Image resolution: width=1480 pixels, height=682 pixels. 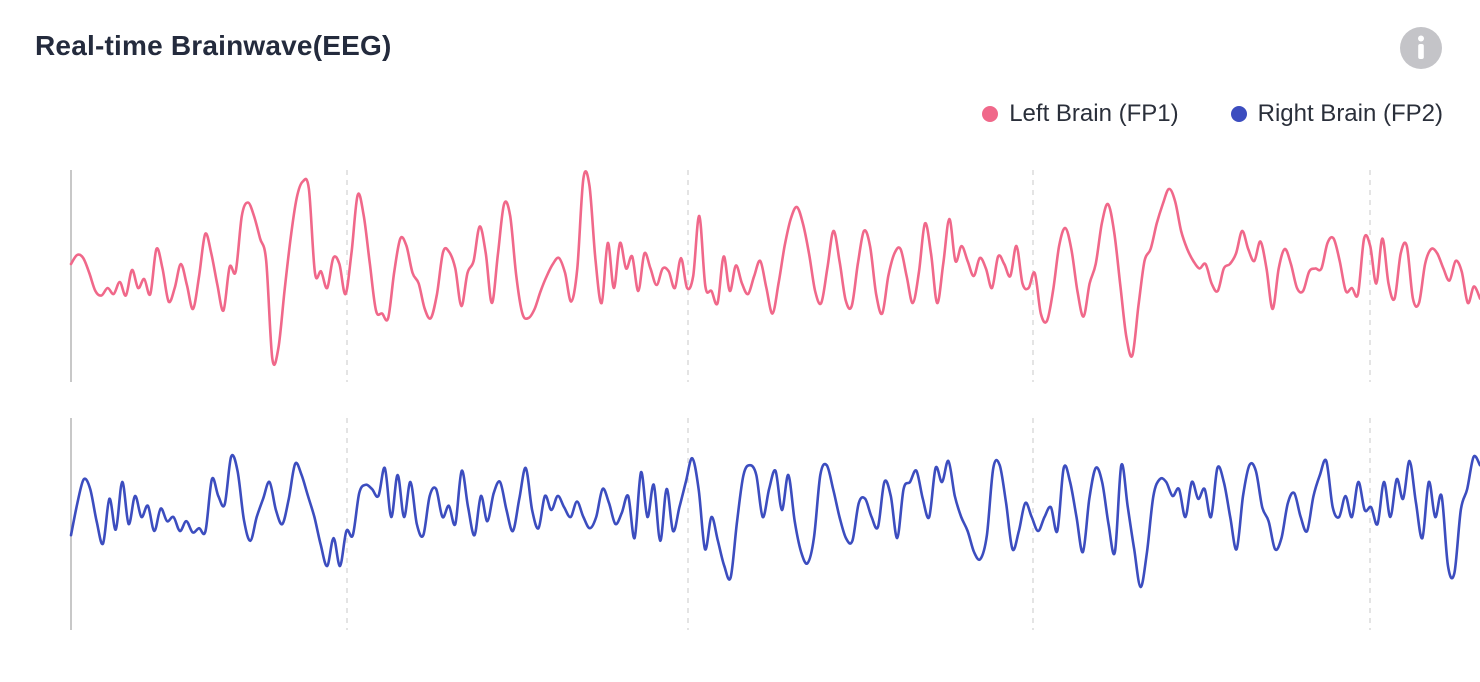 What do you see at coordinates (1238, 114) in the screenshot?
I see `legend-marker-fp2` at bounding box center [1238, 114].